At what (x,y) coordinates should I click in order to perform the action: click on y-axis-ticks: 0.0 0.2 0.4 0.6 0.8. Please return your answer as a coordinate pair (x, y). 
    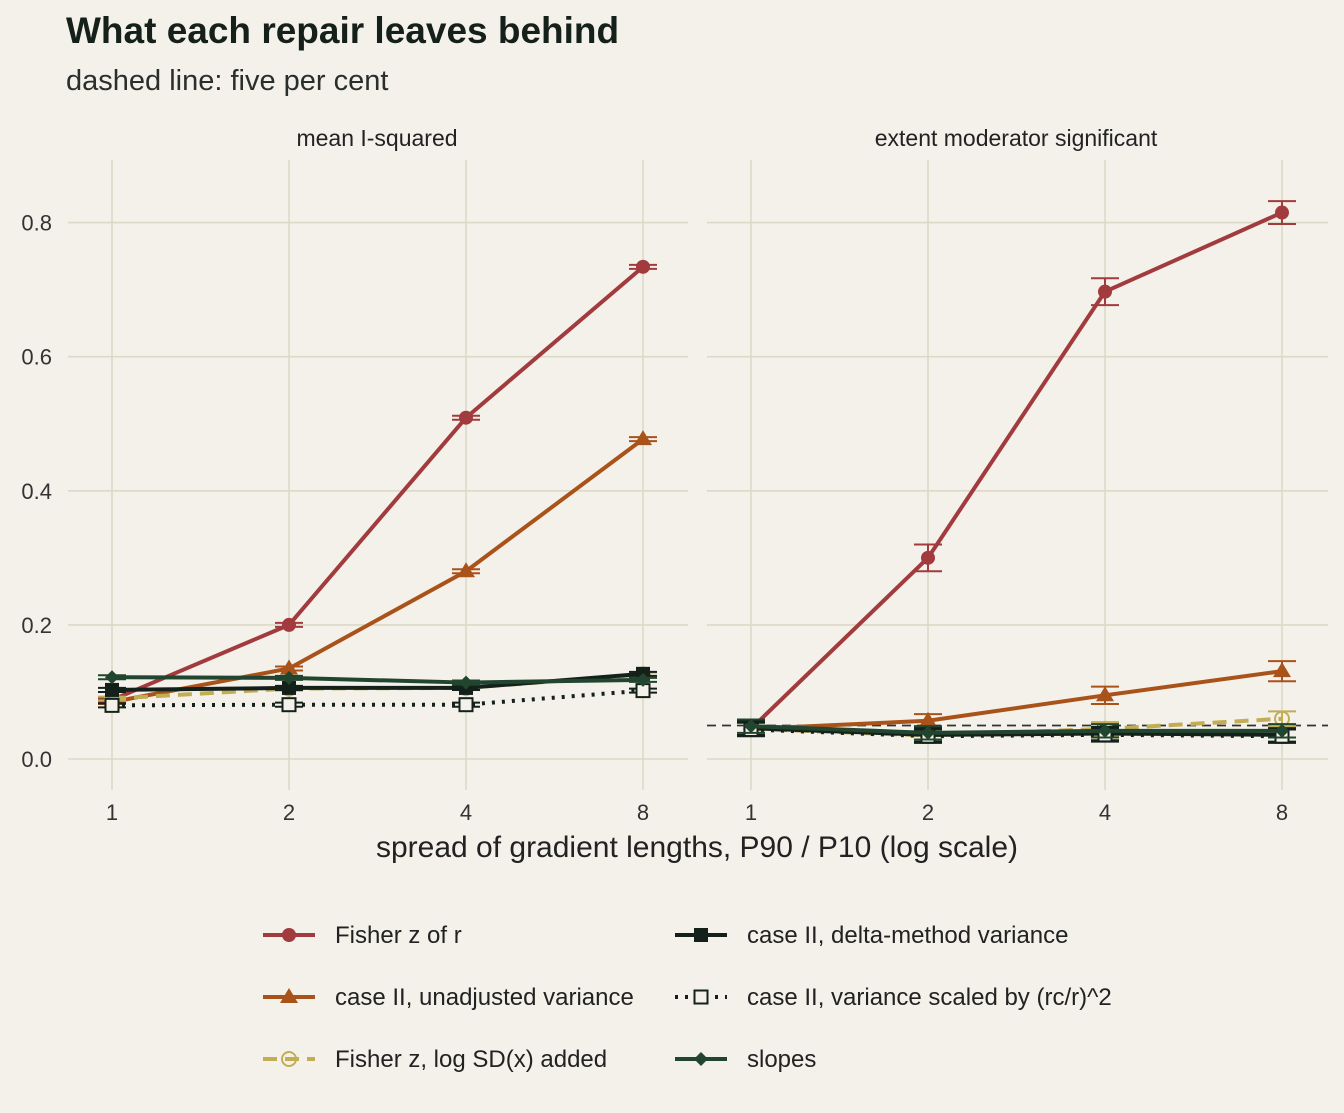
    Looking at the image, I should click on (36, 491).